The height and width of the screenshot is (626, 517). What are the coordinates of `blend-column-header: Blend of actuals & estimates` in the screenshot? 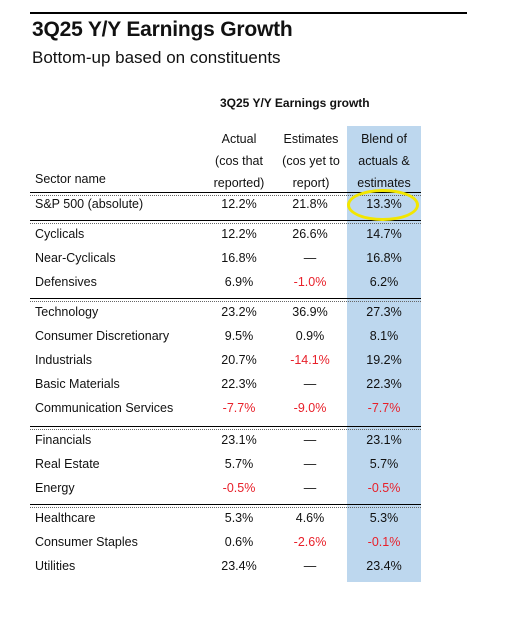 It's located at (384, 161).